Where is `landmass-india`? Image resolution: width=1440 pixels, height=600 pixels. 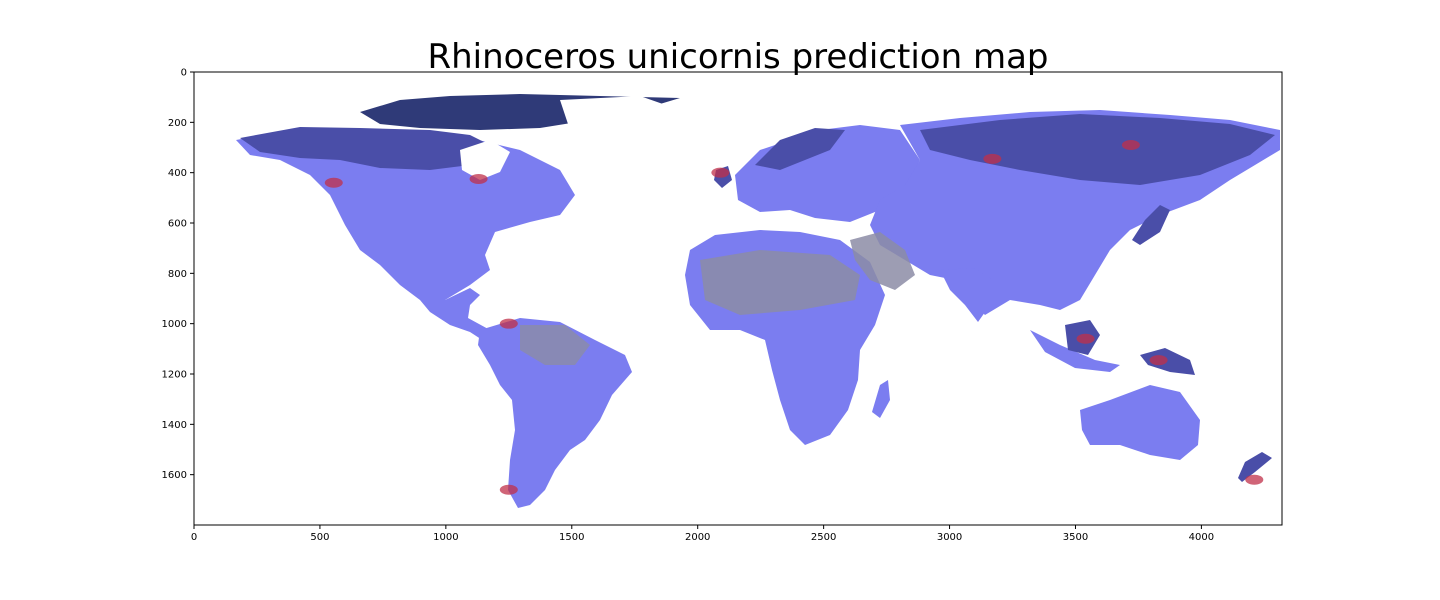 landmass-india is located at coordinates (970, 295).